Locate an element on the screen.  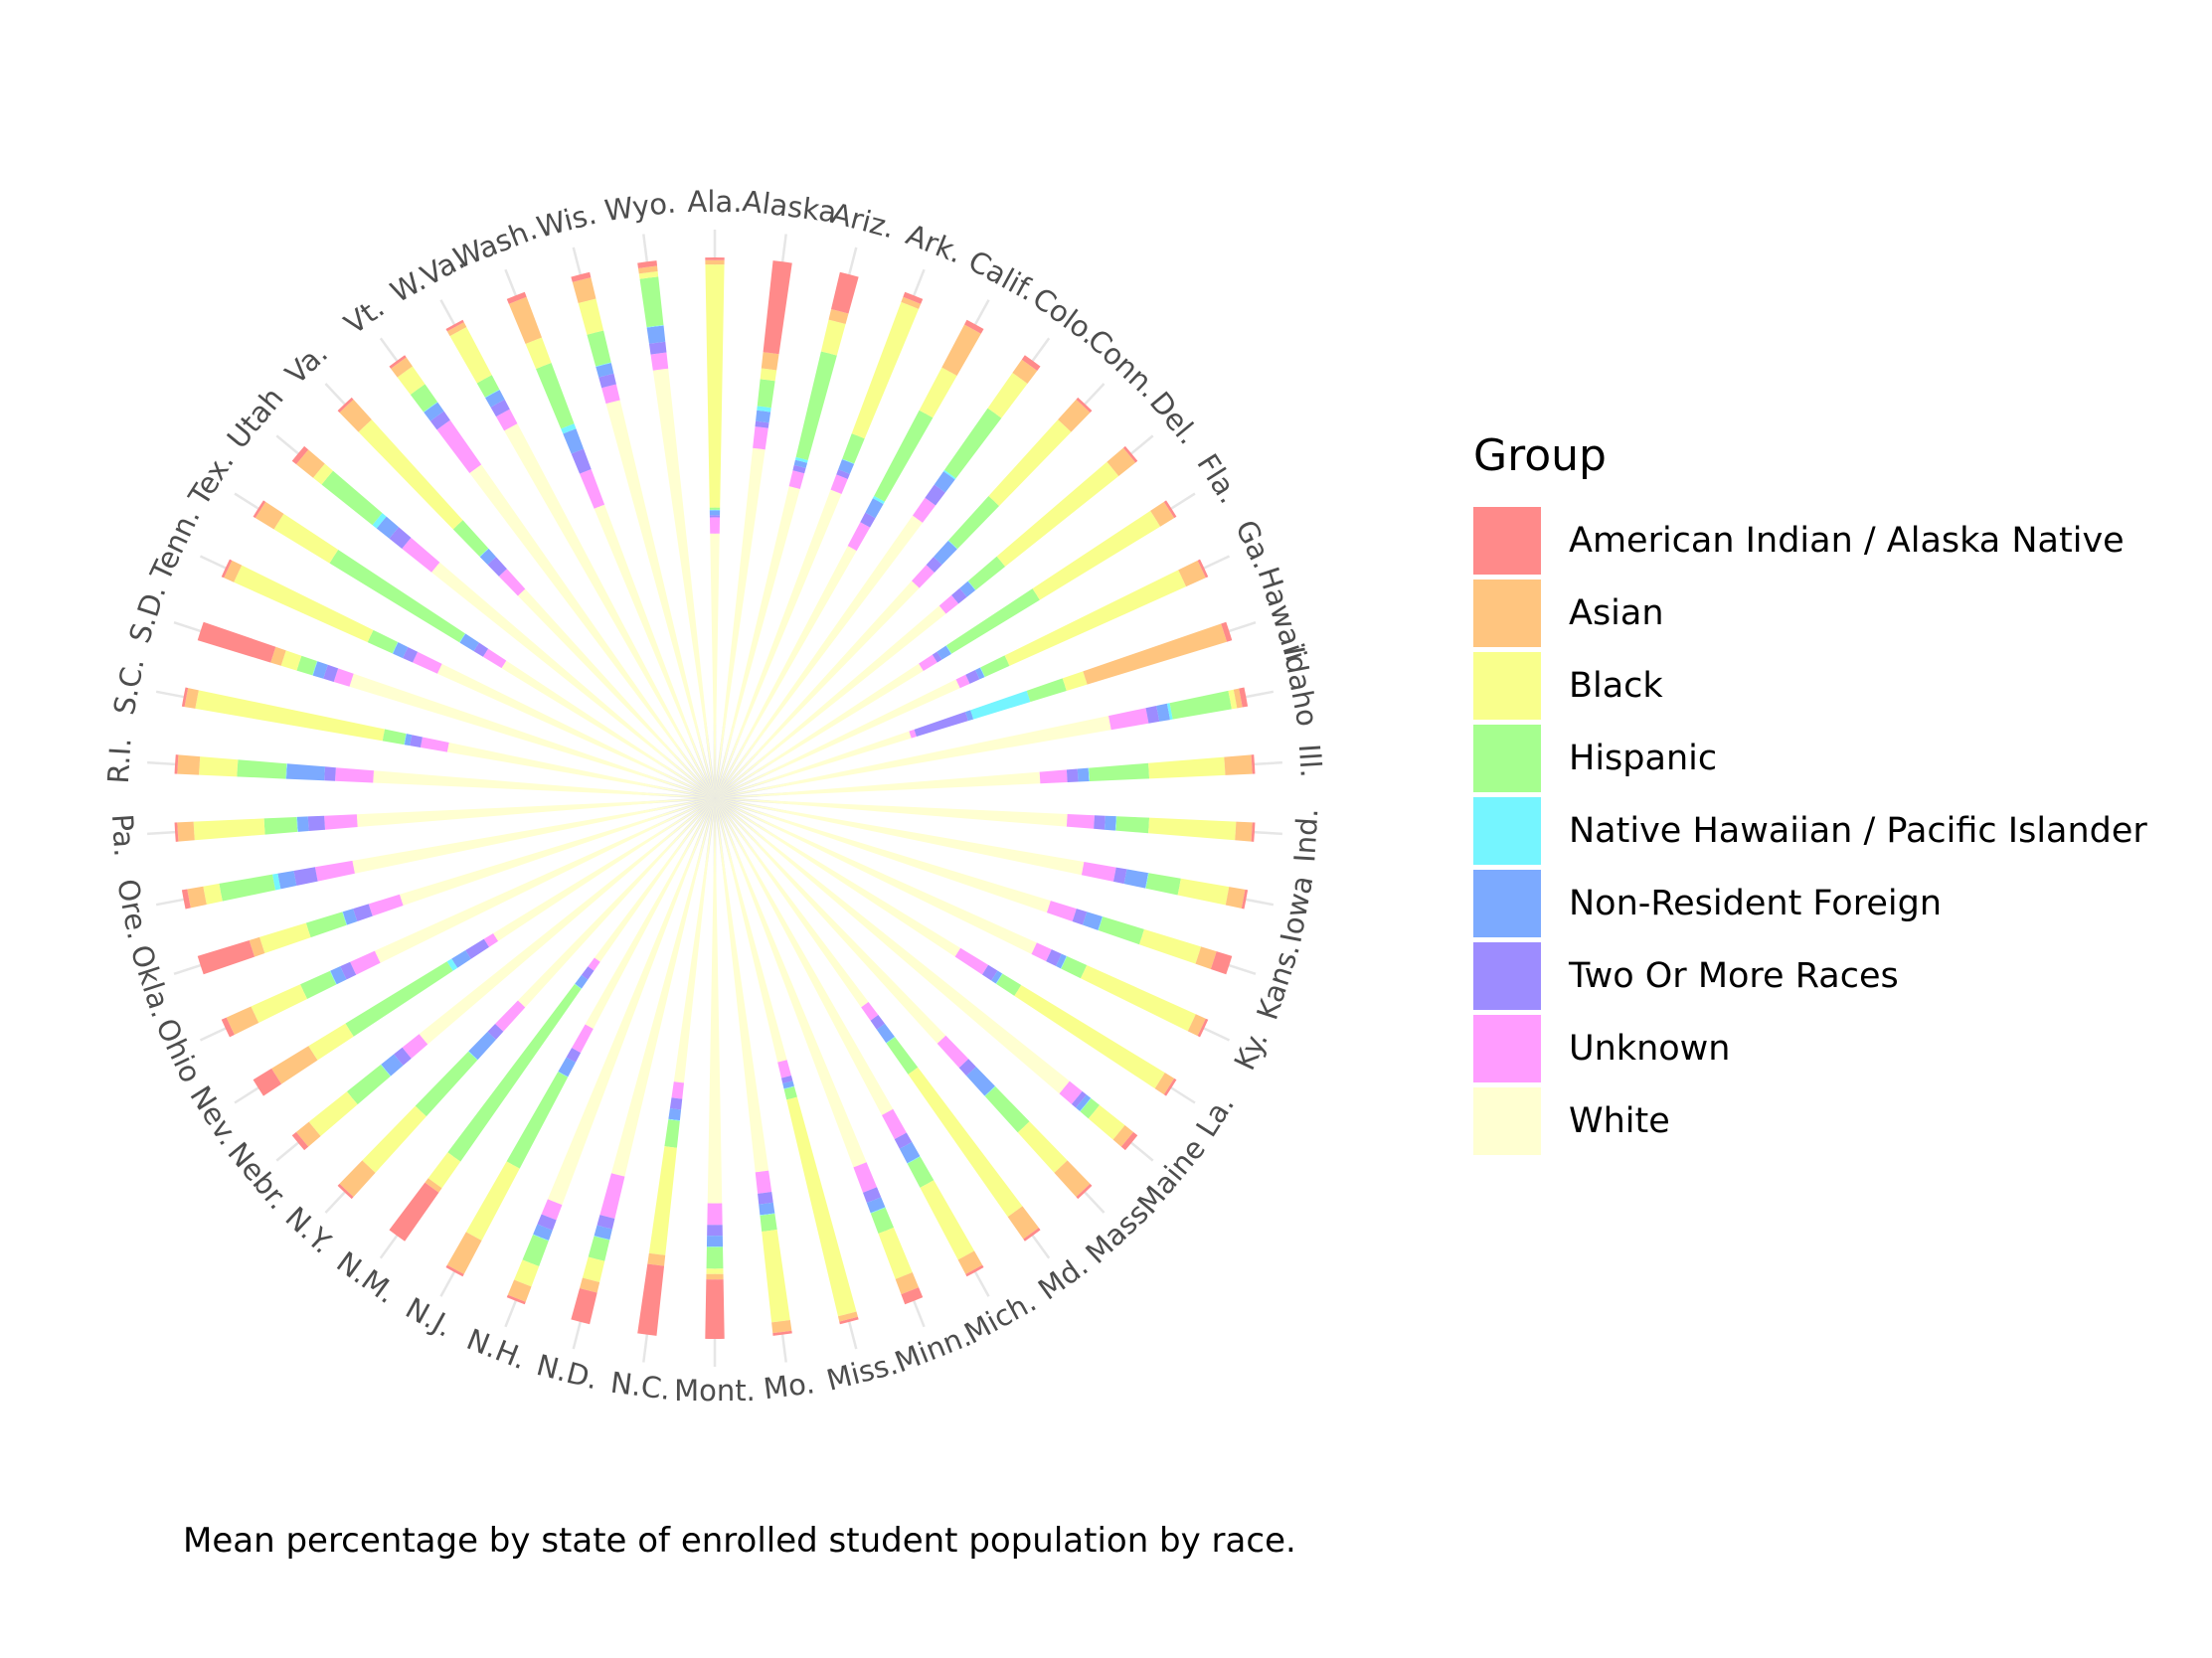
state-label: La. is located at coordinates (1215, 1115).